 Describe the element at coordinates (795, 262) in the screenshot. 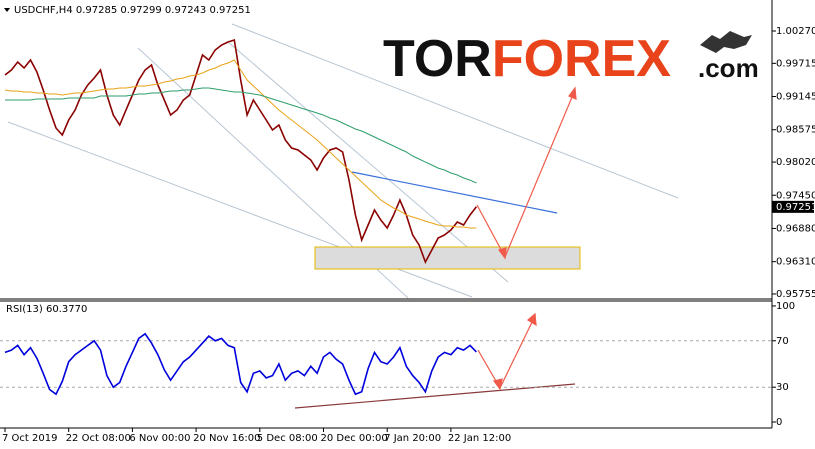

I see `y-tick-label: 0.96310` at that location.